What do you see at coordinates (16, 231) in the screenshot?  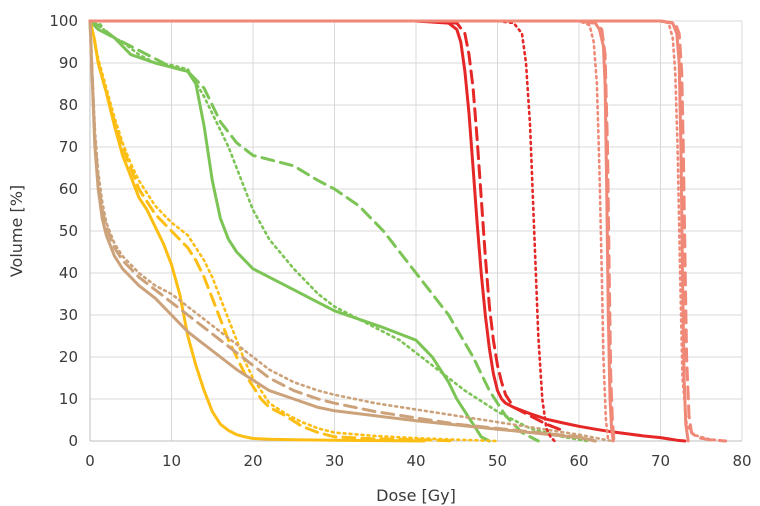 I see `y-axis-title: Volume [%]` at bounding box center [16, 231].